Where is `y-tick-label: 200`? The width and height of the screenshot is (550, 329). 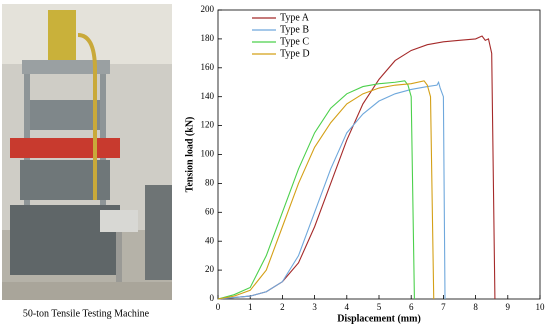
y-tick-label: 200 is located at coordinates (208, 9).